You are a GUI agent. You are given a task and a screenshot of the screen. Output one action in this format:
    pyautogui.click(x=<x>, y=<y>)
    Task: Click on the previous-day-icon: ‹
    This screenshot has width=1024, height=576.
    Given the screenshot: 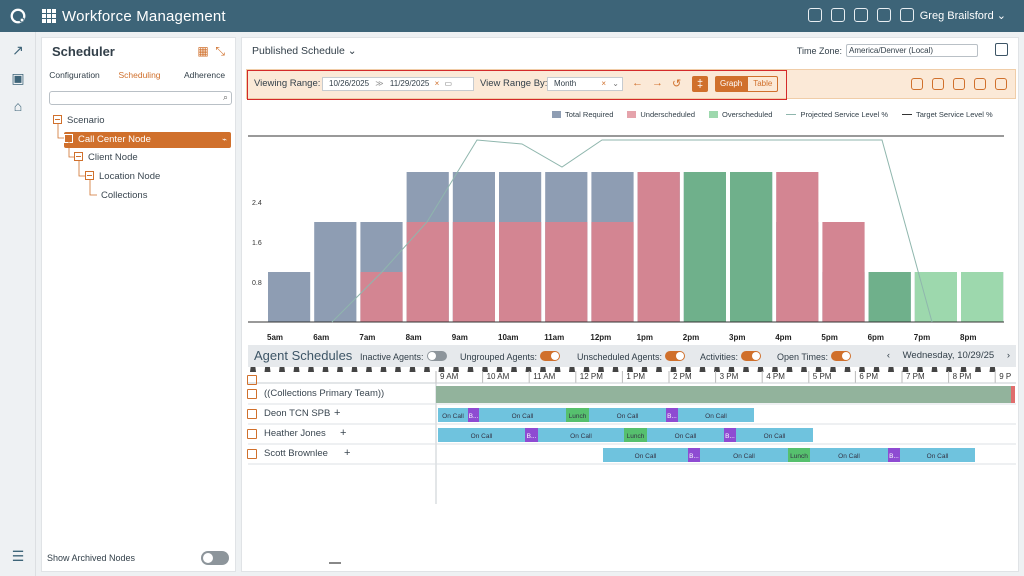 What is the action you would take?
    pyautogui.click(x=888, y=355)
    